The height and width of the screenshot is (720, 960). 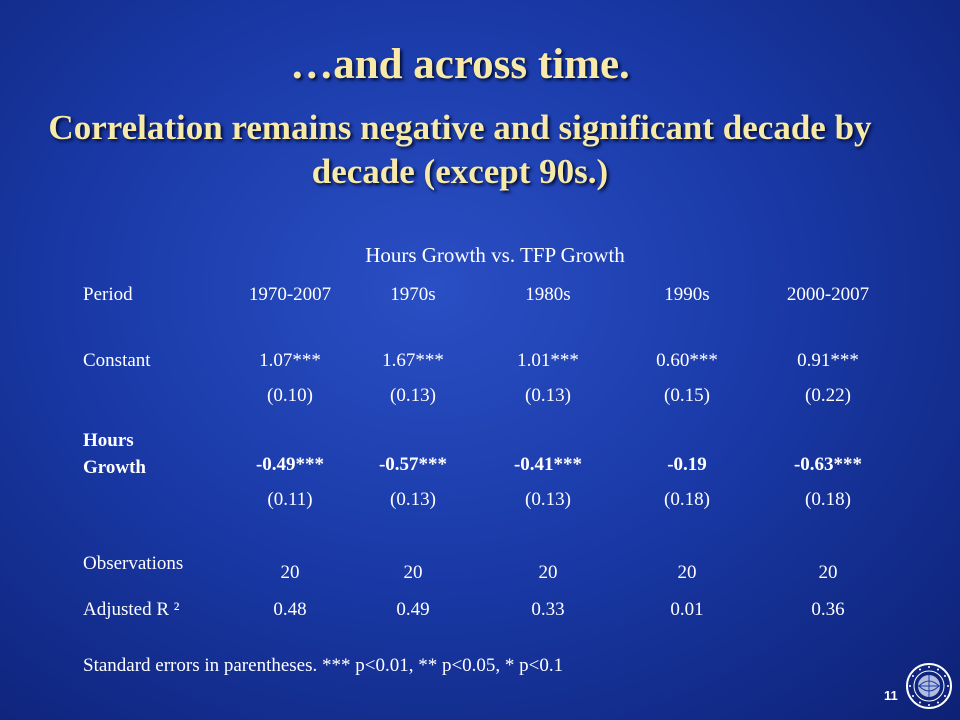 What do you see at coordinates (828, 499) in the screenshot?
I see `hours-se-5: (0.18)` at bounding box center [828, 499].